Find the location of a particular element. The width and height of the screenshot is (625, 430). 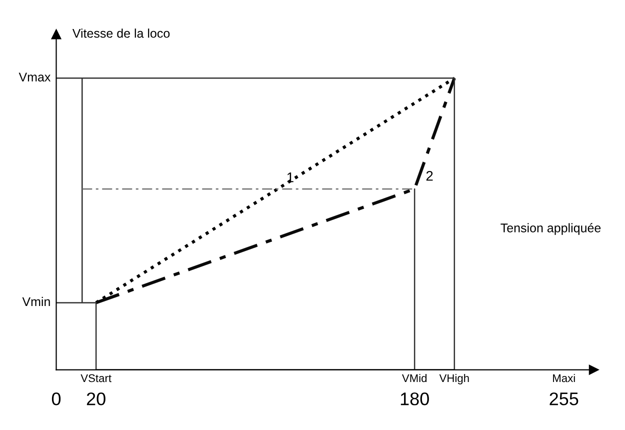

x-tick-label: 180 is located at coordinates (414, 399).